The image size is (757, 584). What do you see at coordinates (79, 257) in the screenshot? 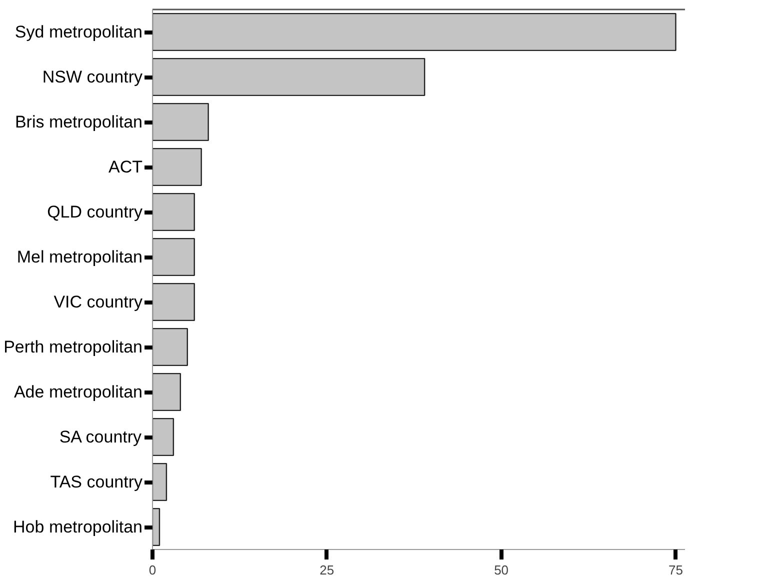
I see `y-tick-label: Mel metropolitan` at bounding box center [79, 257].